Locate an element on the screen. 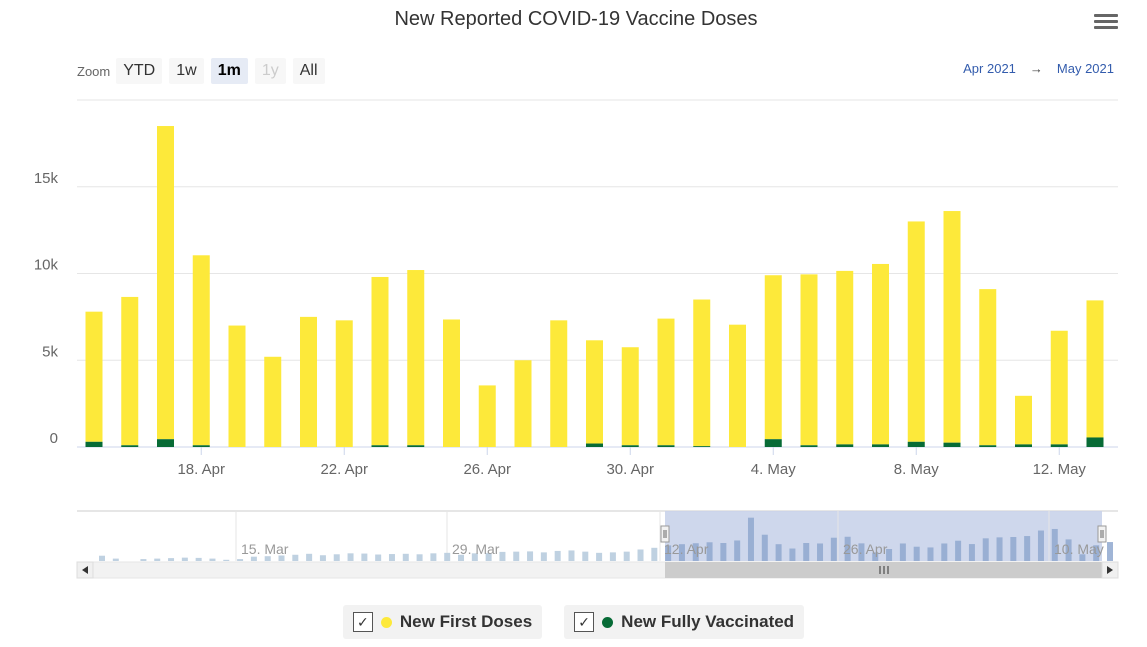 This screenshot has width=1147, height=647. zoom-1y-button: 1y is located at coordinates (270, 71).